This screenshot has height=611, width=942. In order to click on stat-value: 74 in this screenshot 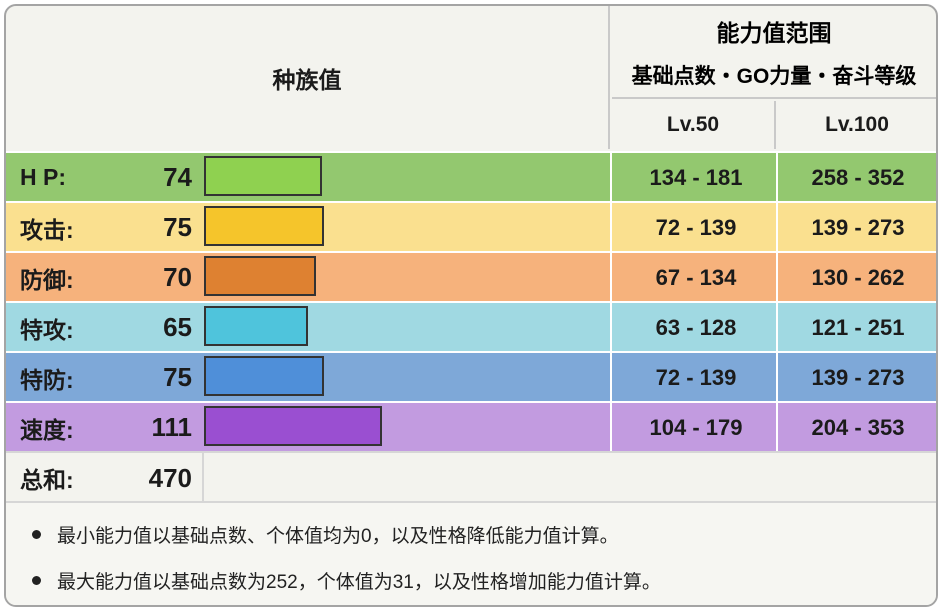, I will do `click(177, 177)`.